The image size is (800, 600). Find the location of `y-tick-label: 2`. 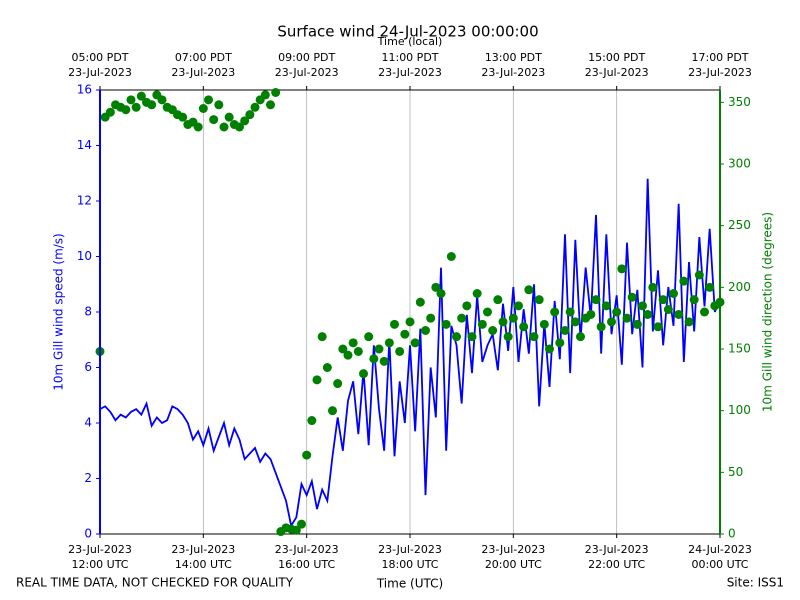

y-tick-label: 2 is located at coordinates (88, 478).